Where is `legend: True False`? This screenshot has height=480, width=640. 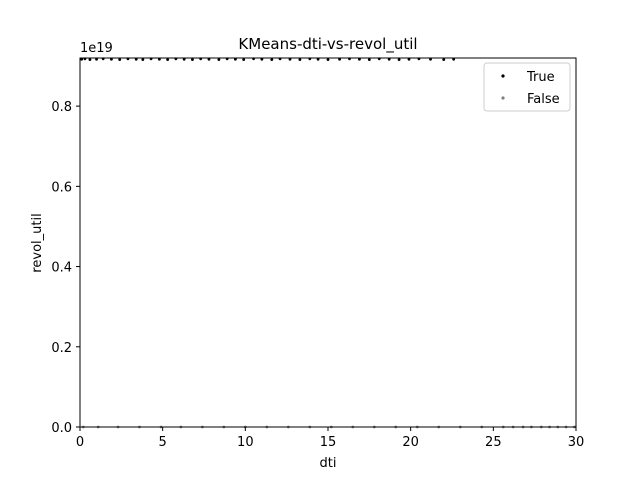 legend: True False is located at coordinates (527, 87).